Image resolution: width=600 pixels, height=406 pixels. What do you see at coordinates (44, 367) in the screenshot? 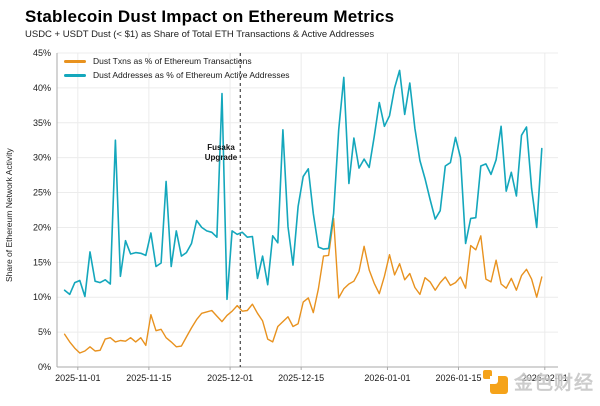
I see `y-tick-label: 0%` at bounding box center [44, 367].